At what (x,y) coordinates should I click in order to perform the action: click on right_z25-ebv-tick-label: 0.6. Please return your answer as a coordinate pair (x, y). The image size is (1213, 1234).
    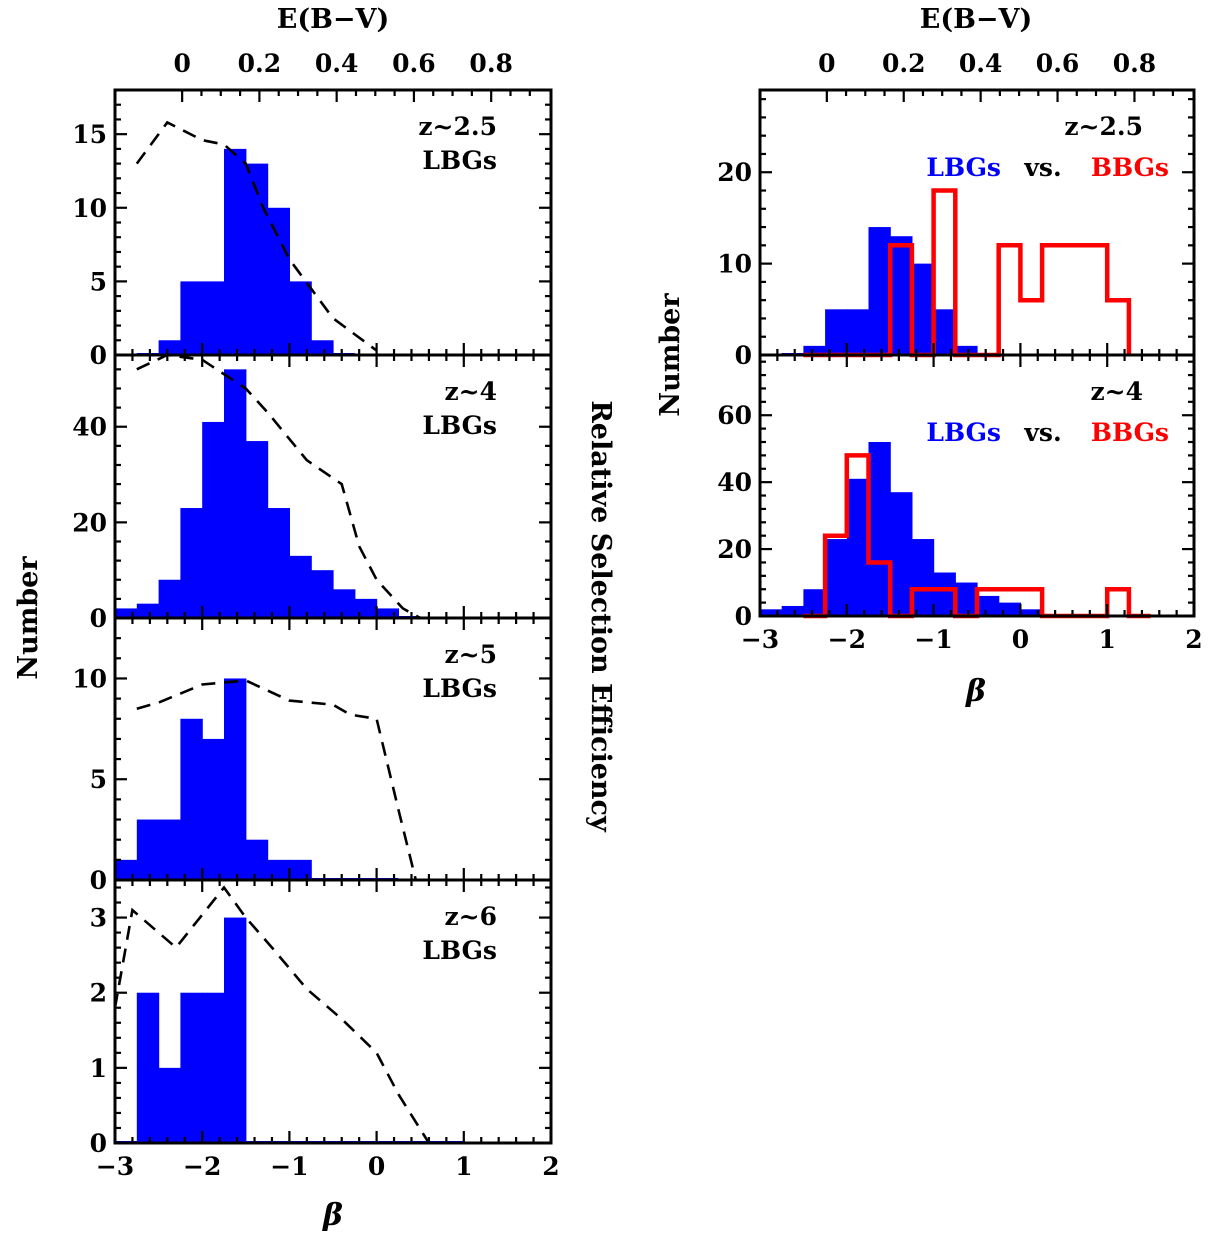
    Looking at the image, I should click on (1058, 63).